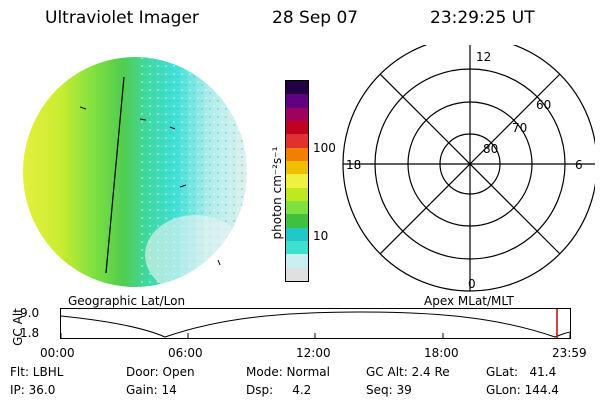 This screenshot has width=600, height=400. Describe the element at coordinates (279, 390) in the screenshot. I see `info-dsp: Dsp: 4.2` at that location.